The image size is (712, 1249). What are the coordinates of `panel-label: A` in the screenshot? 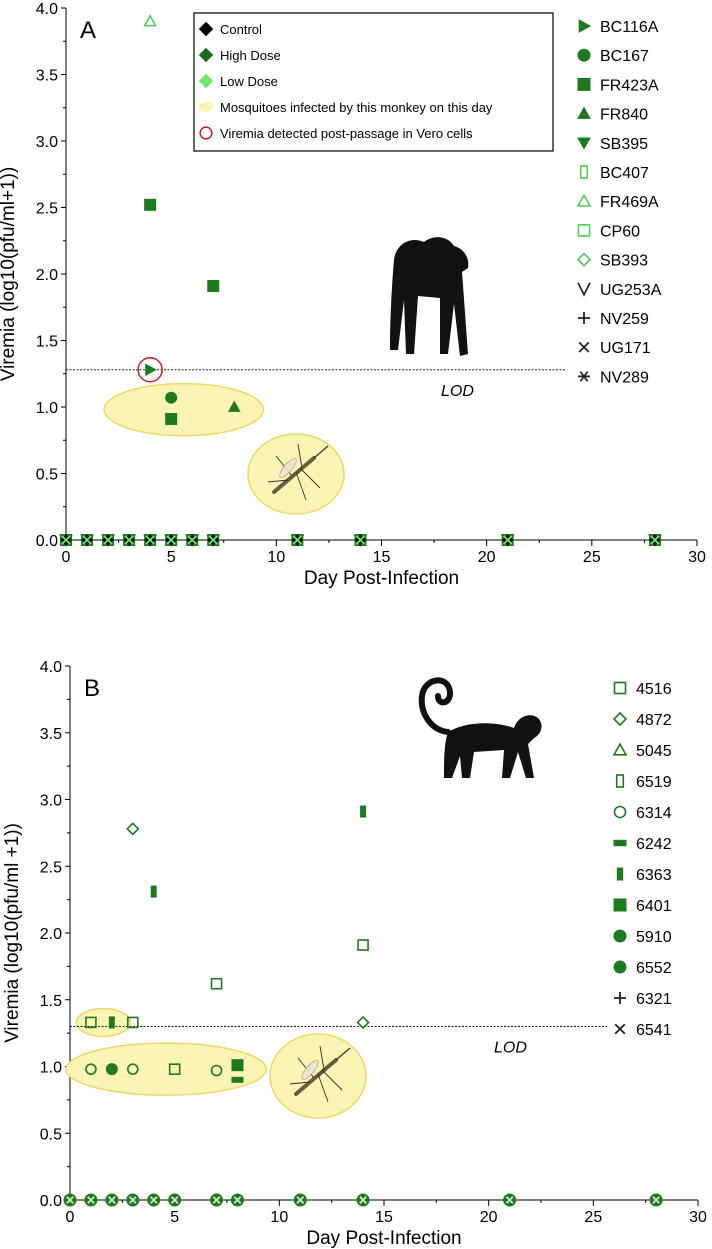 It's located at (88, 30).